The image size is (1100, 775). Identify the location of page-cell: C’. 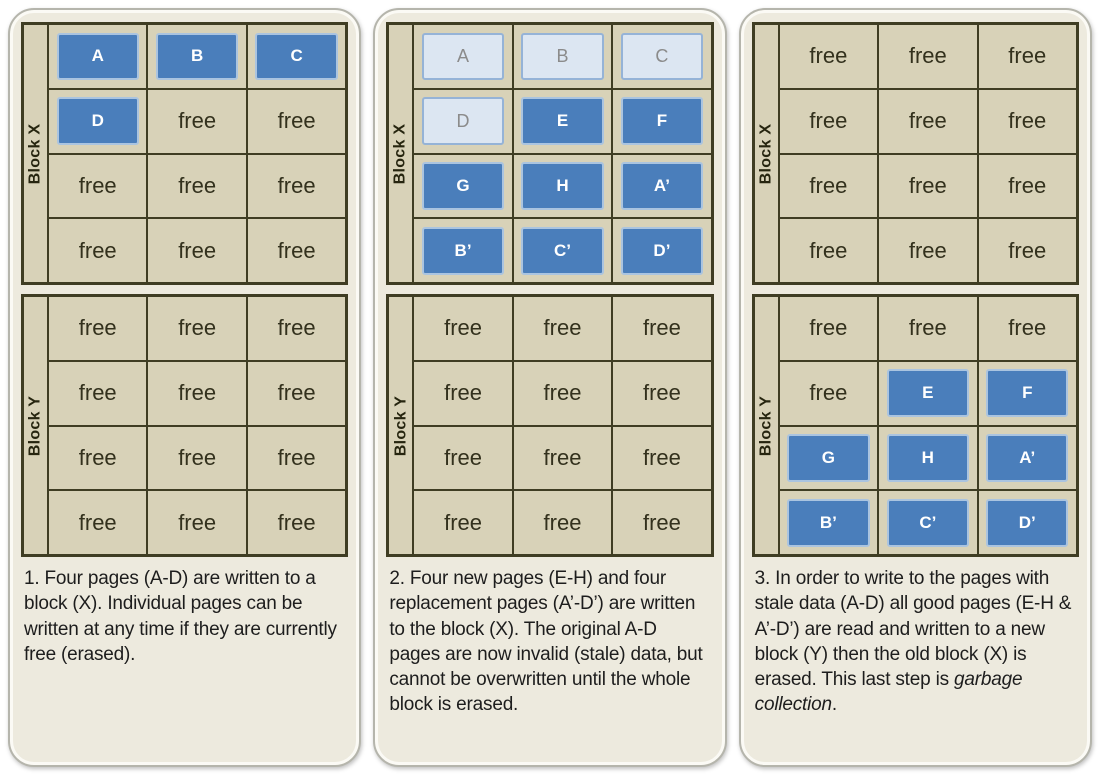
(562, 250).